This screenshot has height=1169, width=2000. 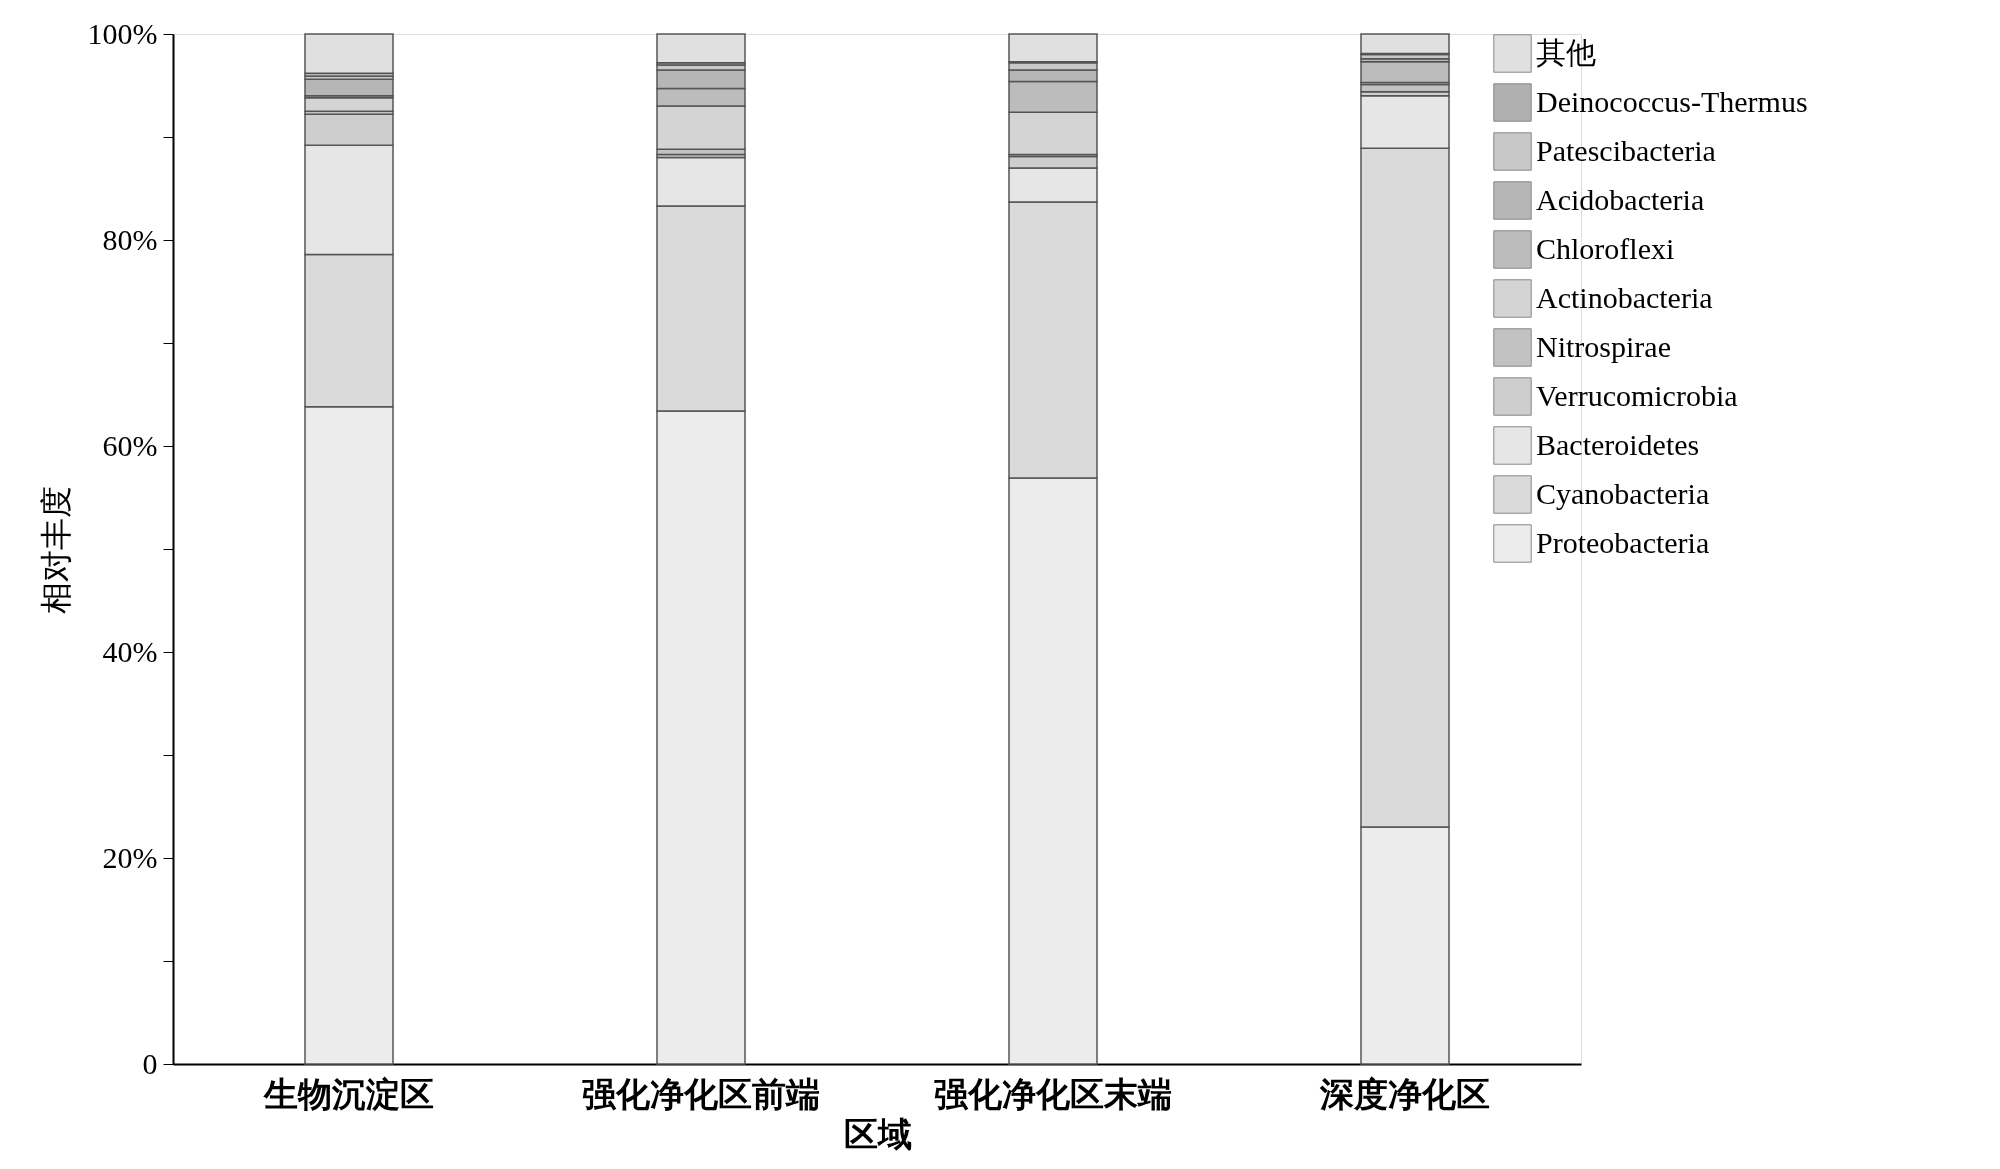 I want to click on y-tick-label: 20%, so click(x=130, y=857).